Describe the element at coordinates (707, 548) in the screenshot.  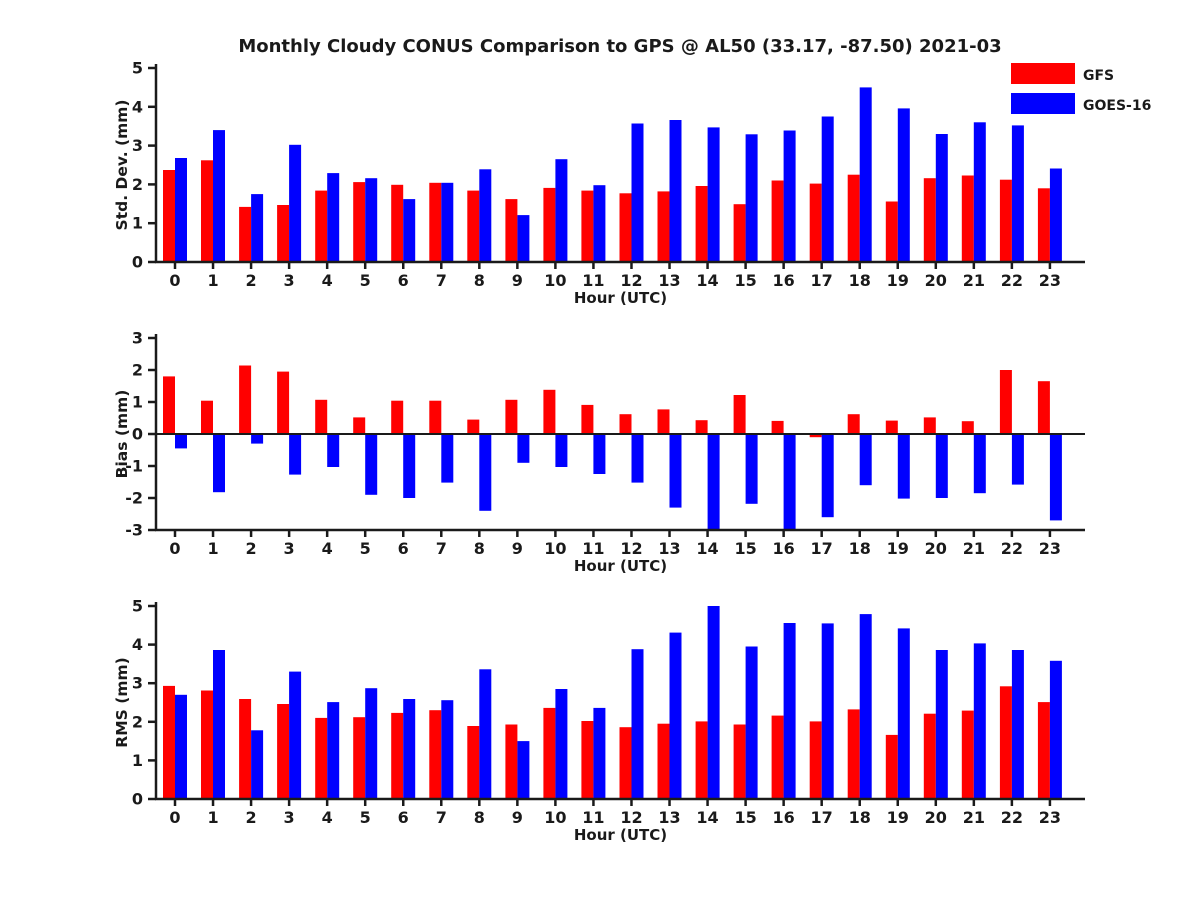
I see `x-tick-label: 14` at that location.